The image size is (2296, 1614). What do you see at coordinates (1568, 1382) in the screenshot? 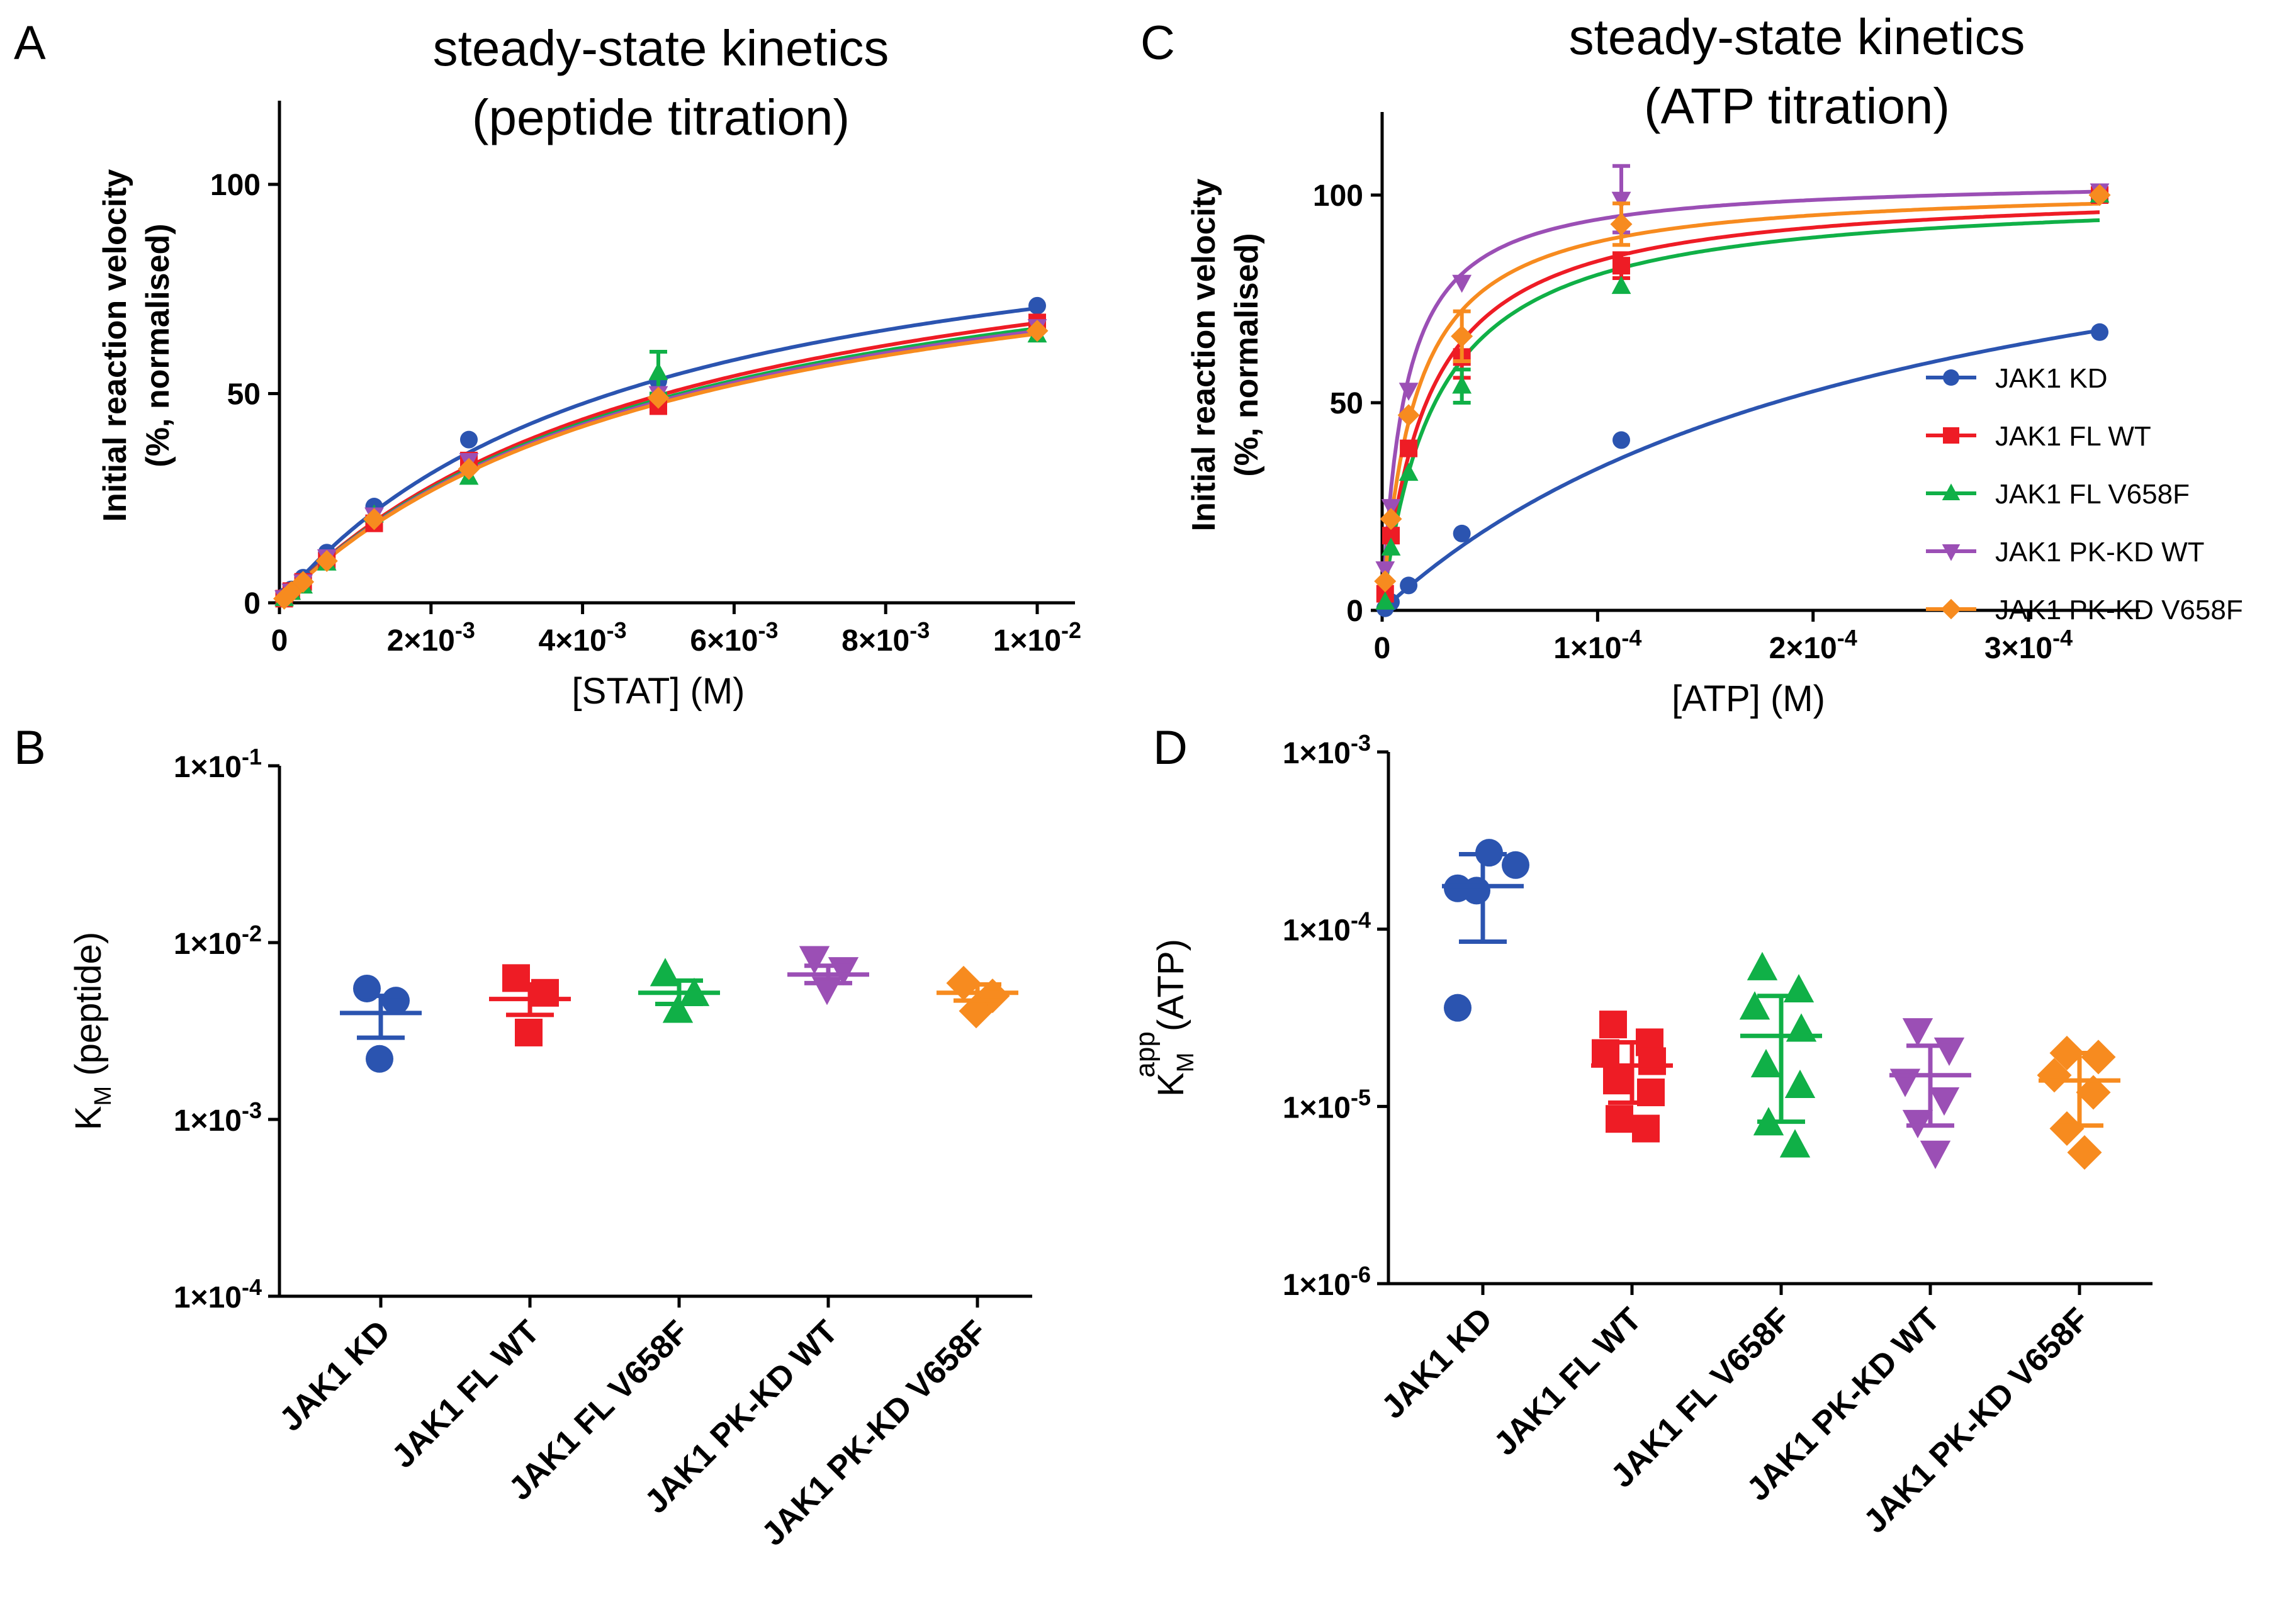
I see `panel-d-category-label: JAK1 FL WT` at bounding box center [1568, 1382].